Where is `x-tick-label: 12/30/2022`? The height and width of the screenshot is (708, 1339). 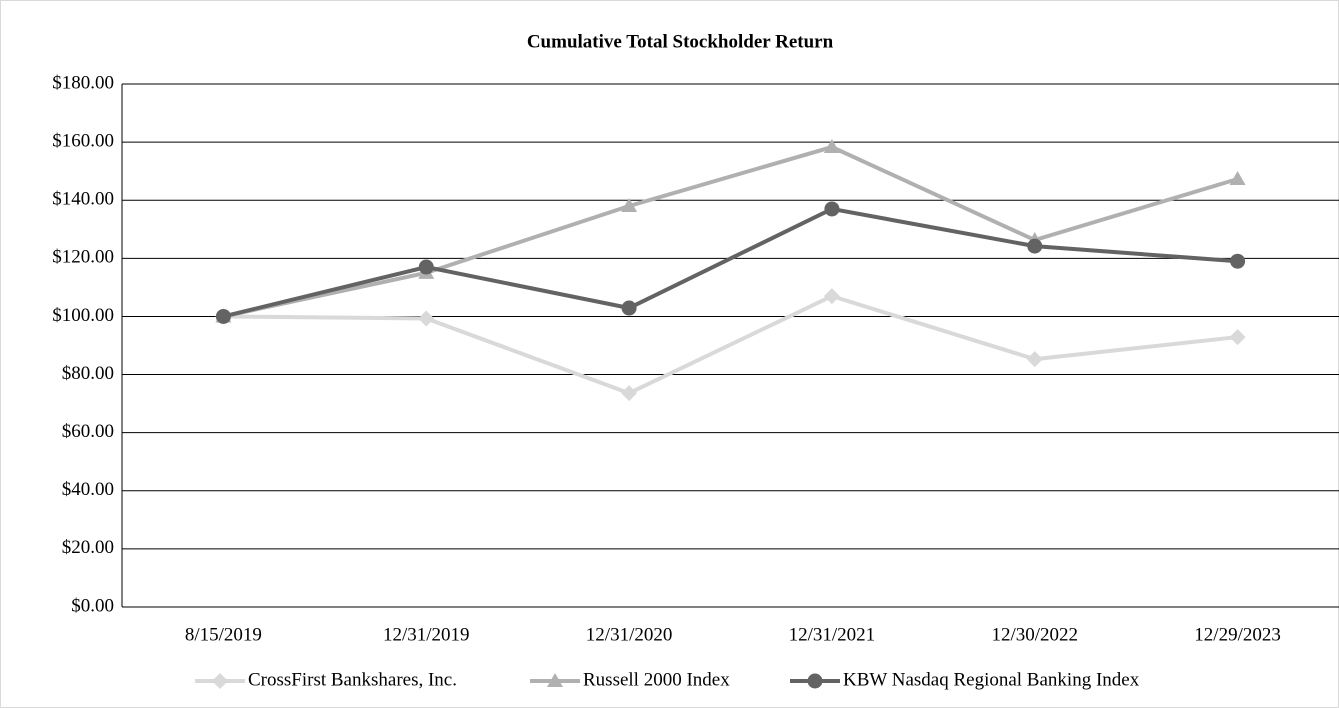
x-tick-label: 12/30/2022 is located at coordinates (1034, 634).